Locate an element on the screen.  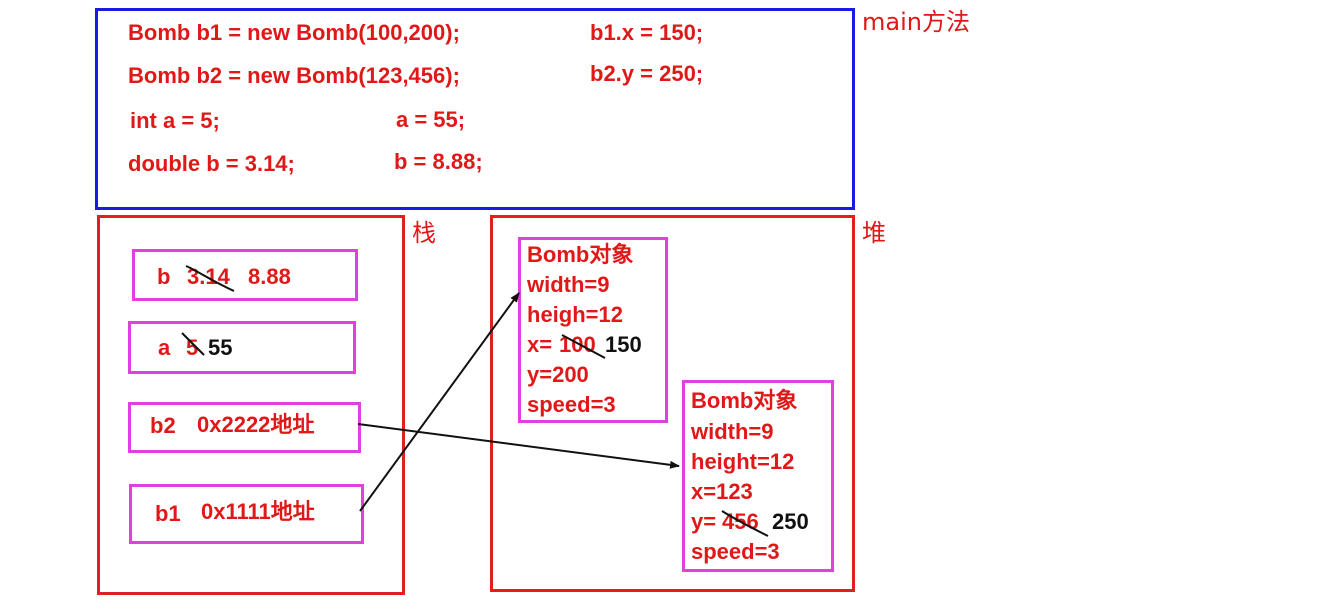
stack-slot-b is located at coordinates (245, 275).